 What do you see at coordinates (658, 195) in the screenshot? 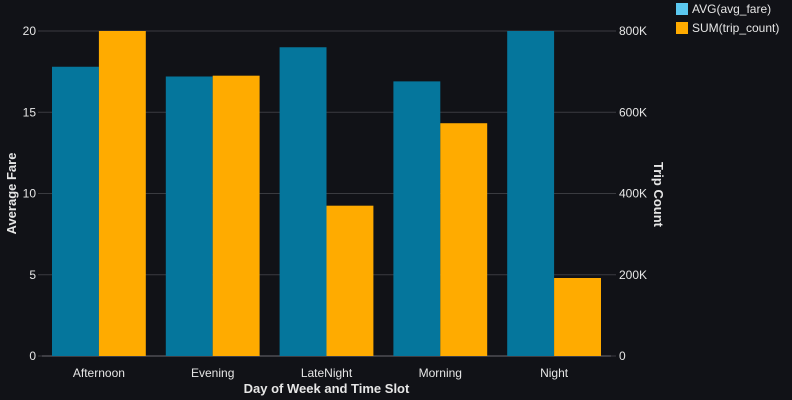
I see `y2-axis-title: Trip Count` at bounding box center [658, 195].